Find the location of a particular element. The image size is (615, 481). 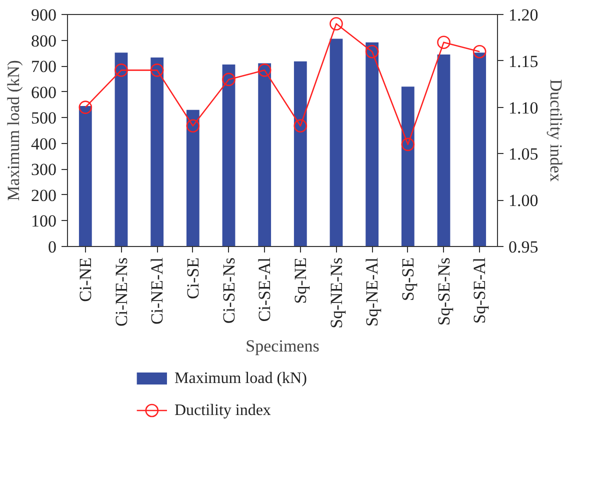

legend-label: Maximum load (kN) is located at coordinates (240, 378).